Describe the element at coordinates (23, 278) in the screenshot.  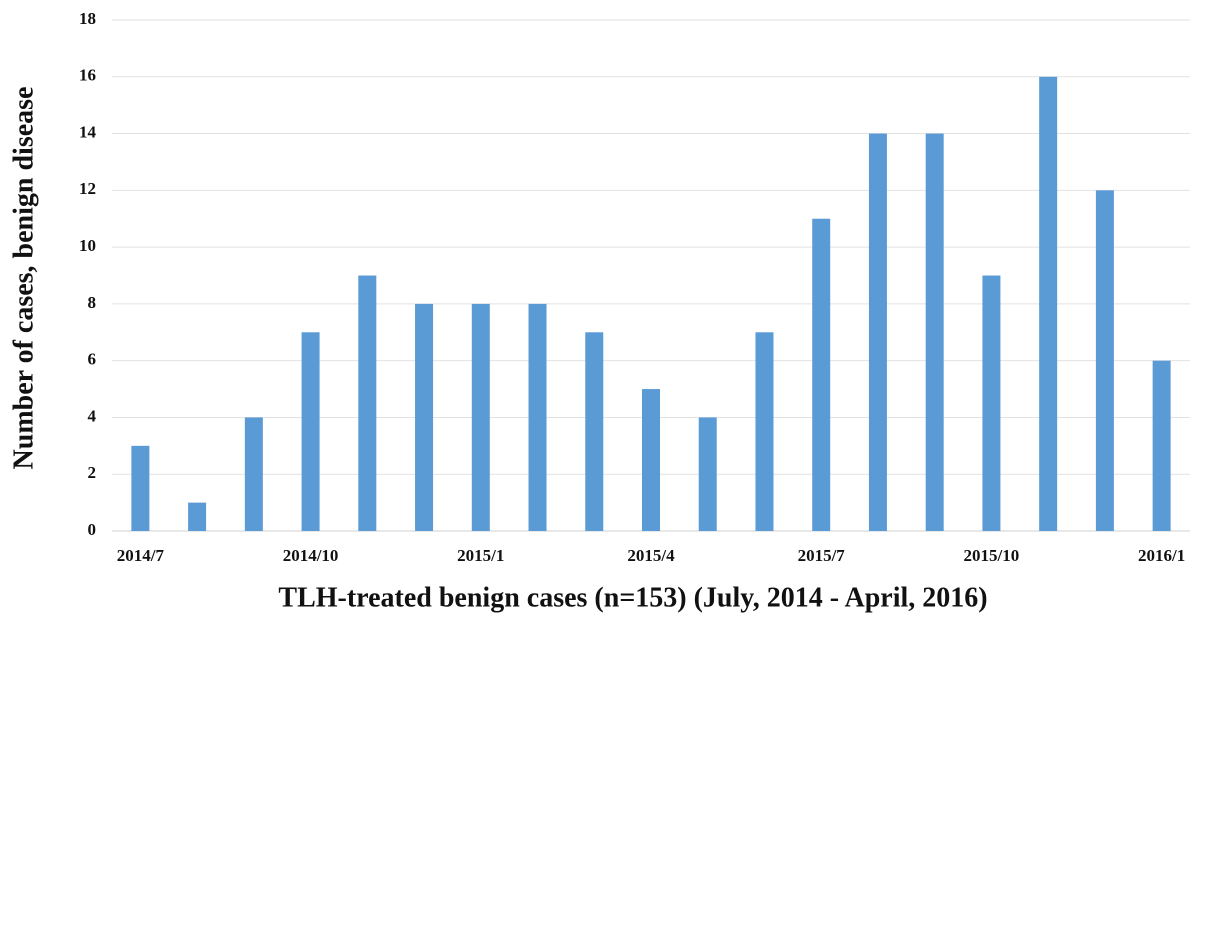
I see `y-axis-title: Number of cases, benign disease` at that location.